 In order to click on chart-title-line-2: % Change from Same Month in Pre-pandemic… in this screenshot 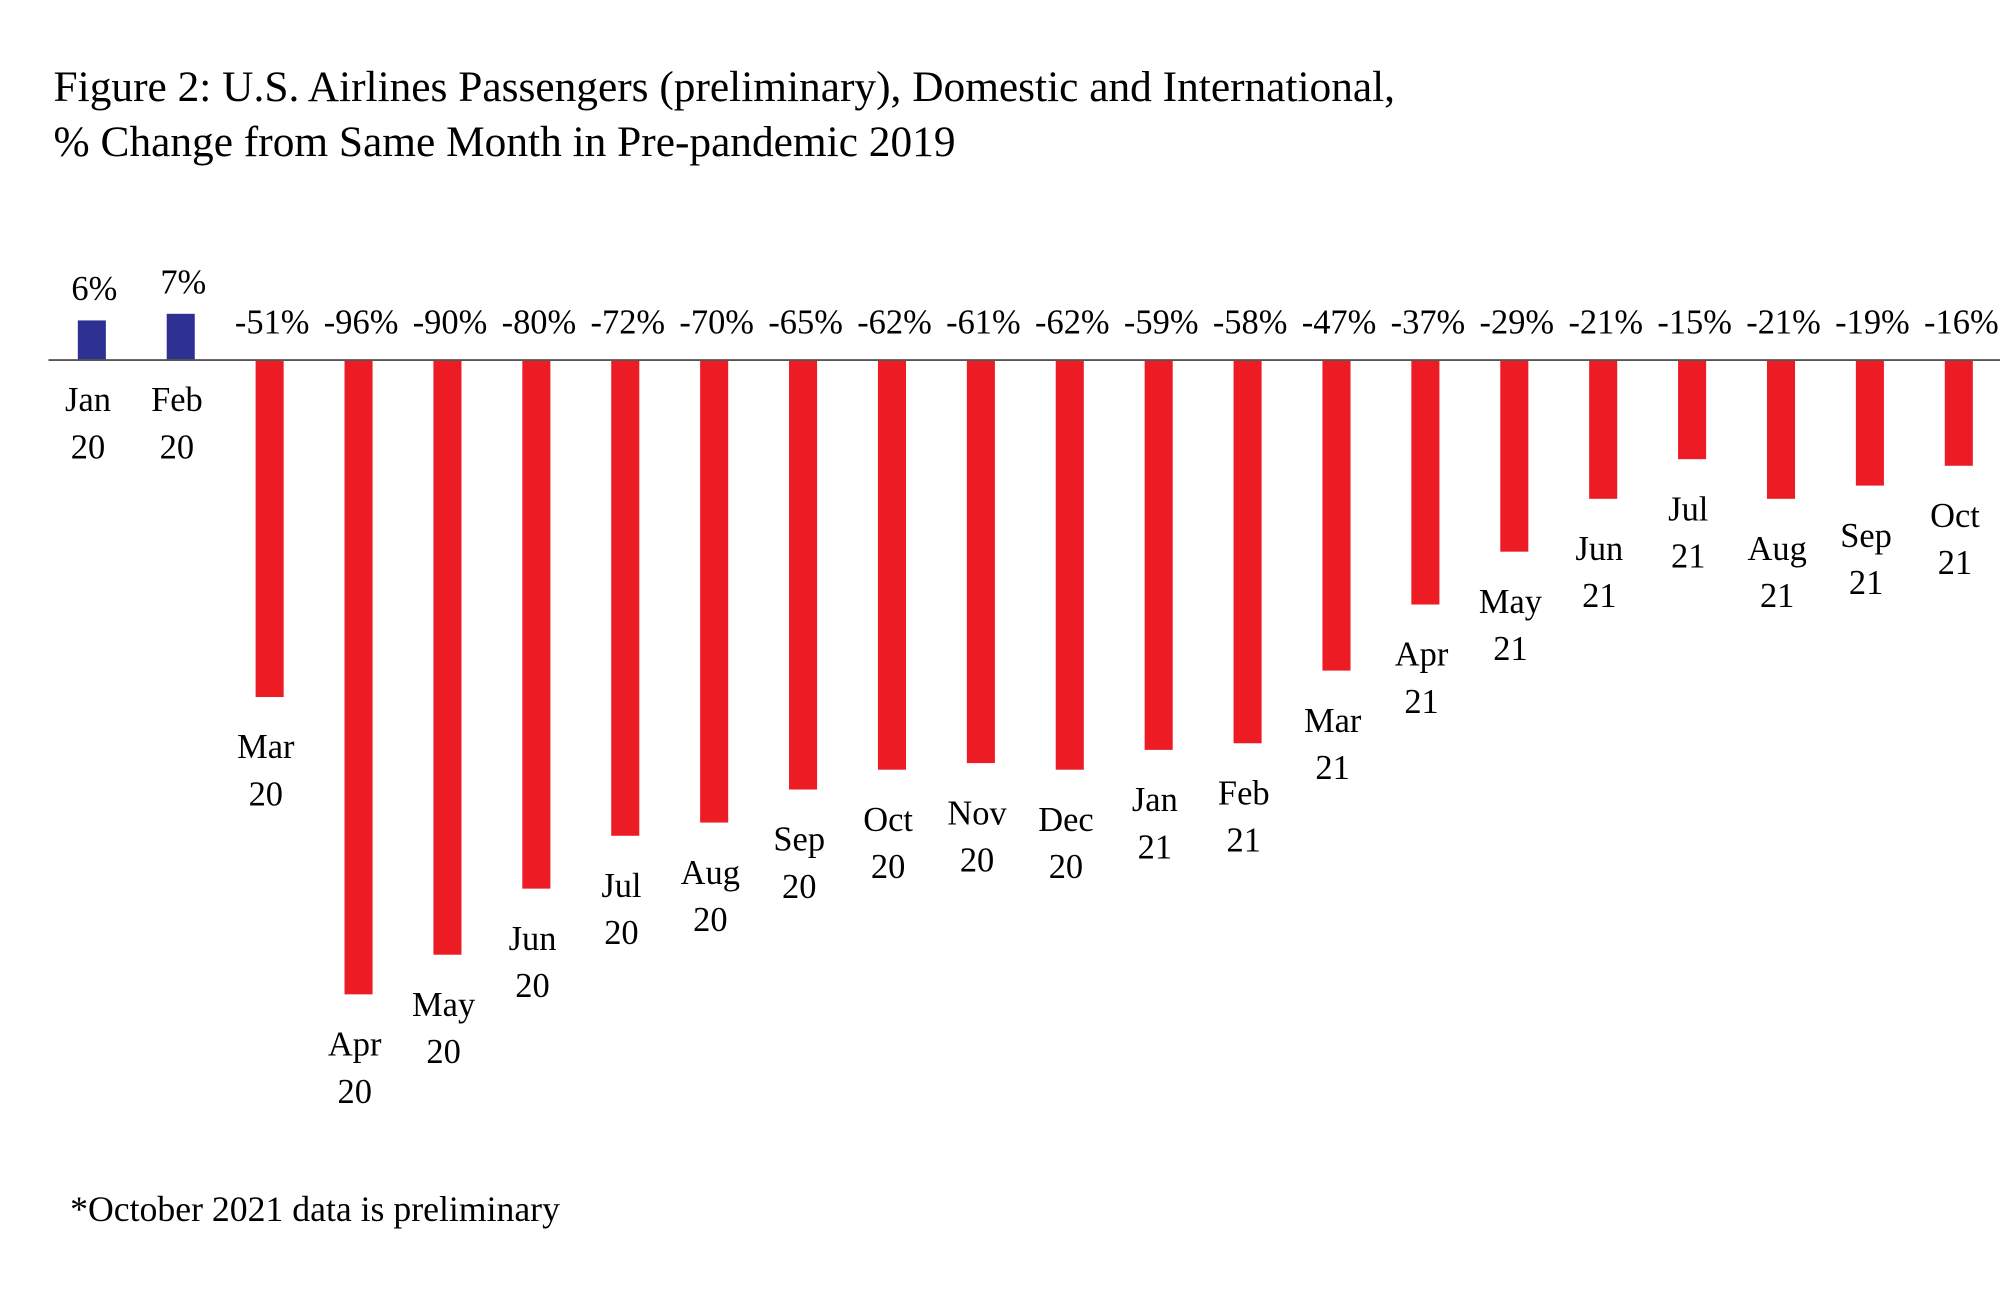, I will do `click(505, 142)`.